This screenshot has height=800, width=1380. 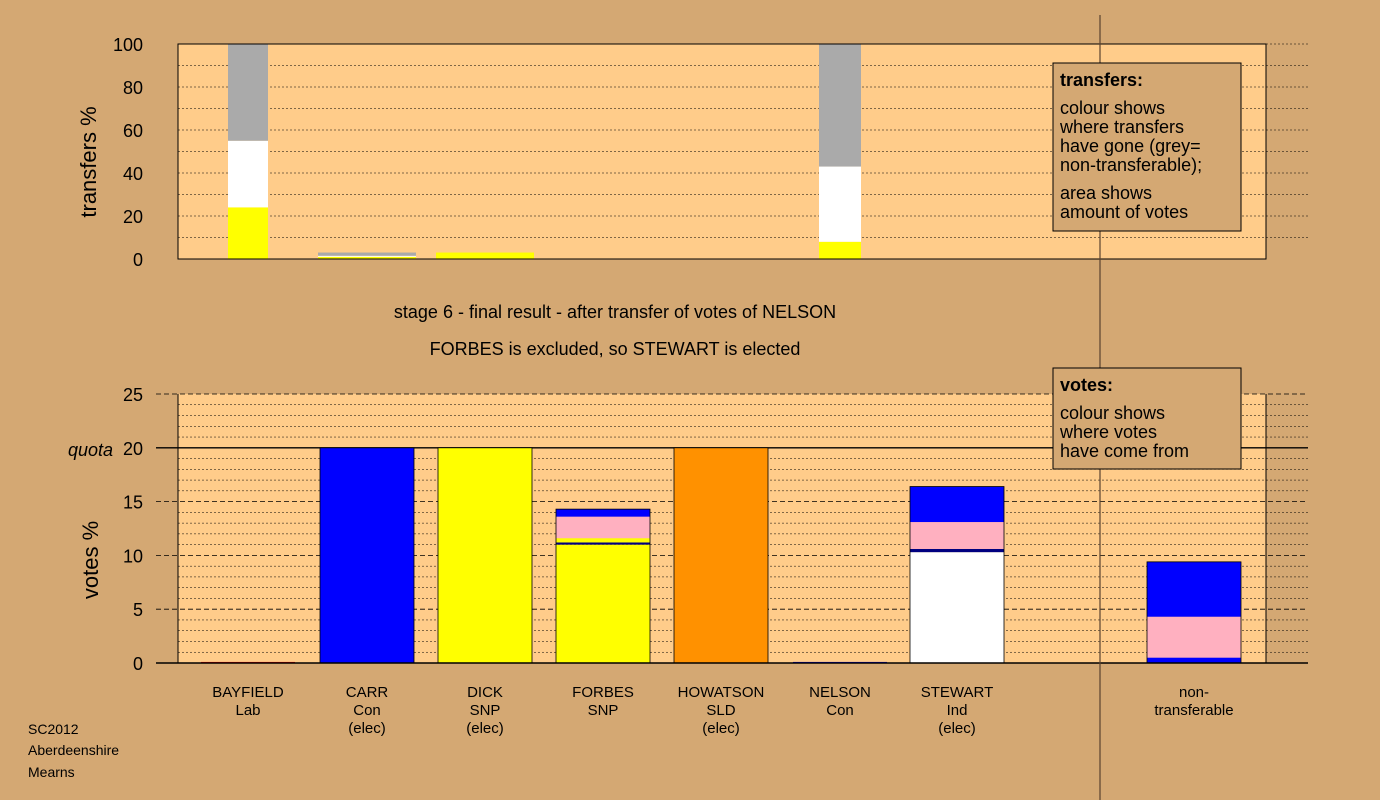 I want to click on transfers-legend-line: non-transferable);, so click(x=1131, y=165).